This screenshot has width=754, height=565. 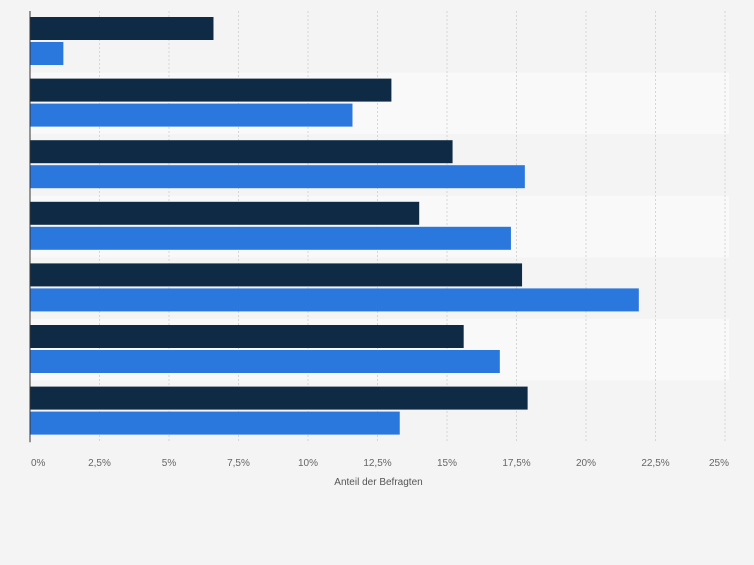 I want to click on x-axis-title: Anteil der Befragten, so click(x=378, y=482).